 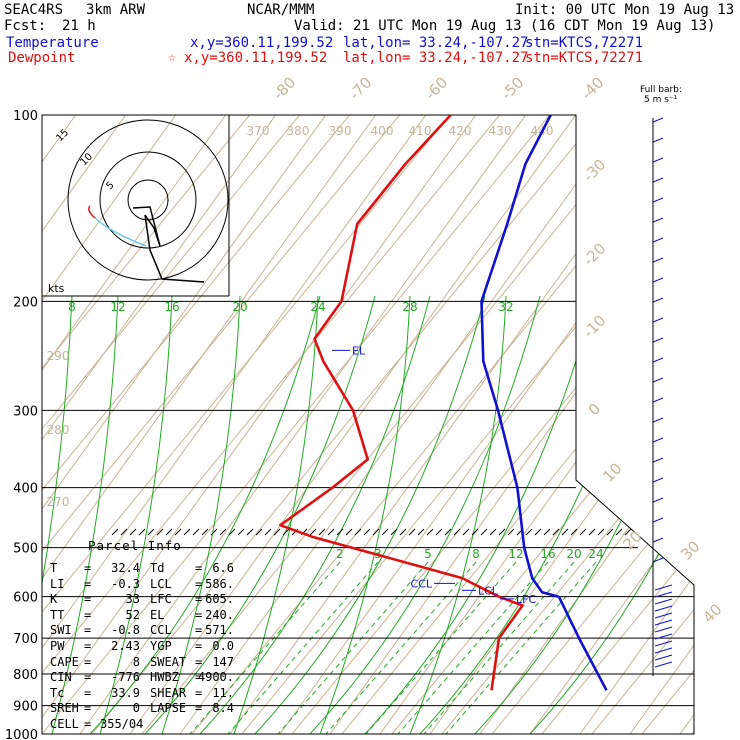 I want to click on mixing-ratio-label: 20, so click(x=573, y=554).